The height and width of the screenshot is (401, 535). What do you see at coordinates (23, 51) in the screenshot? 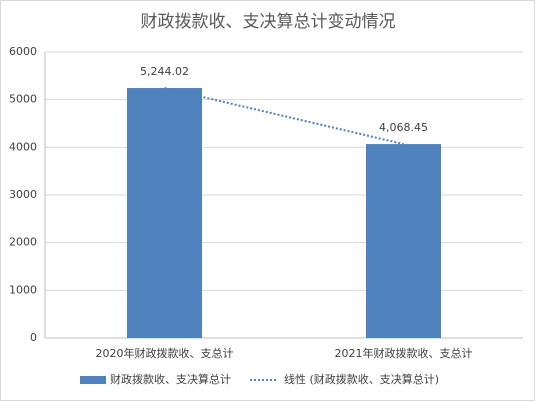
I see `y-tick-label: 6000` at bounding box center [23, 51].